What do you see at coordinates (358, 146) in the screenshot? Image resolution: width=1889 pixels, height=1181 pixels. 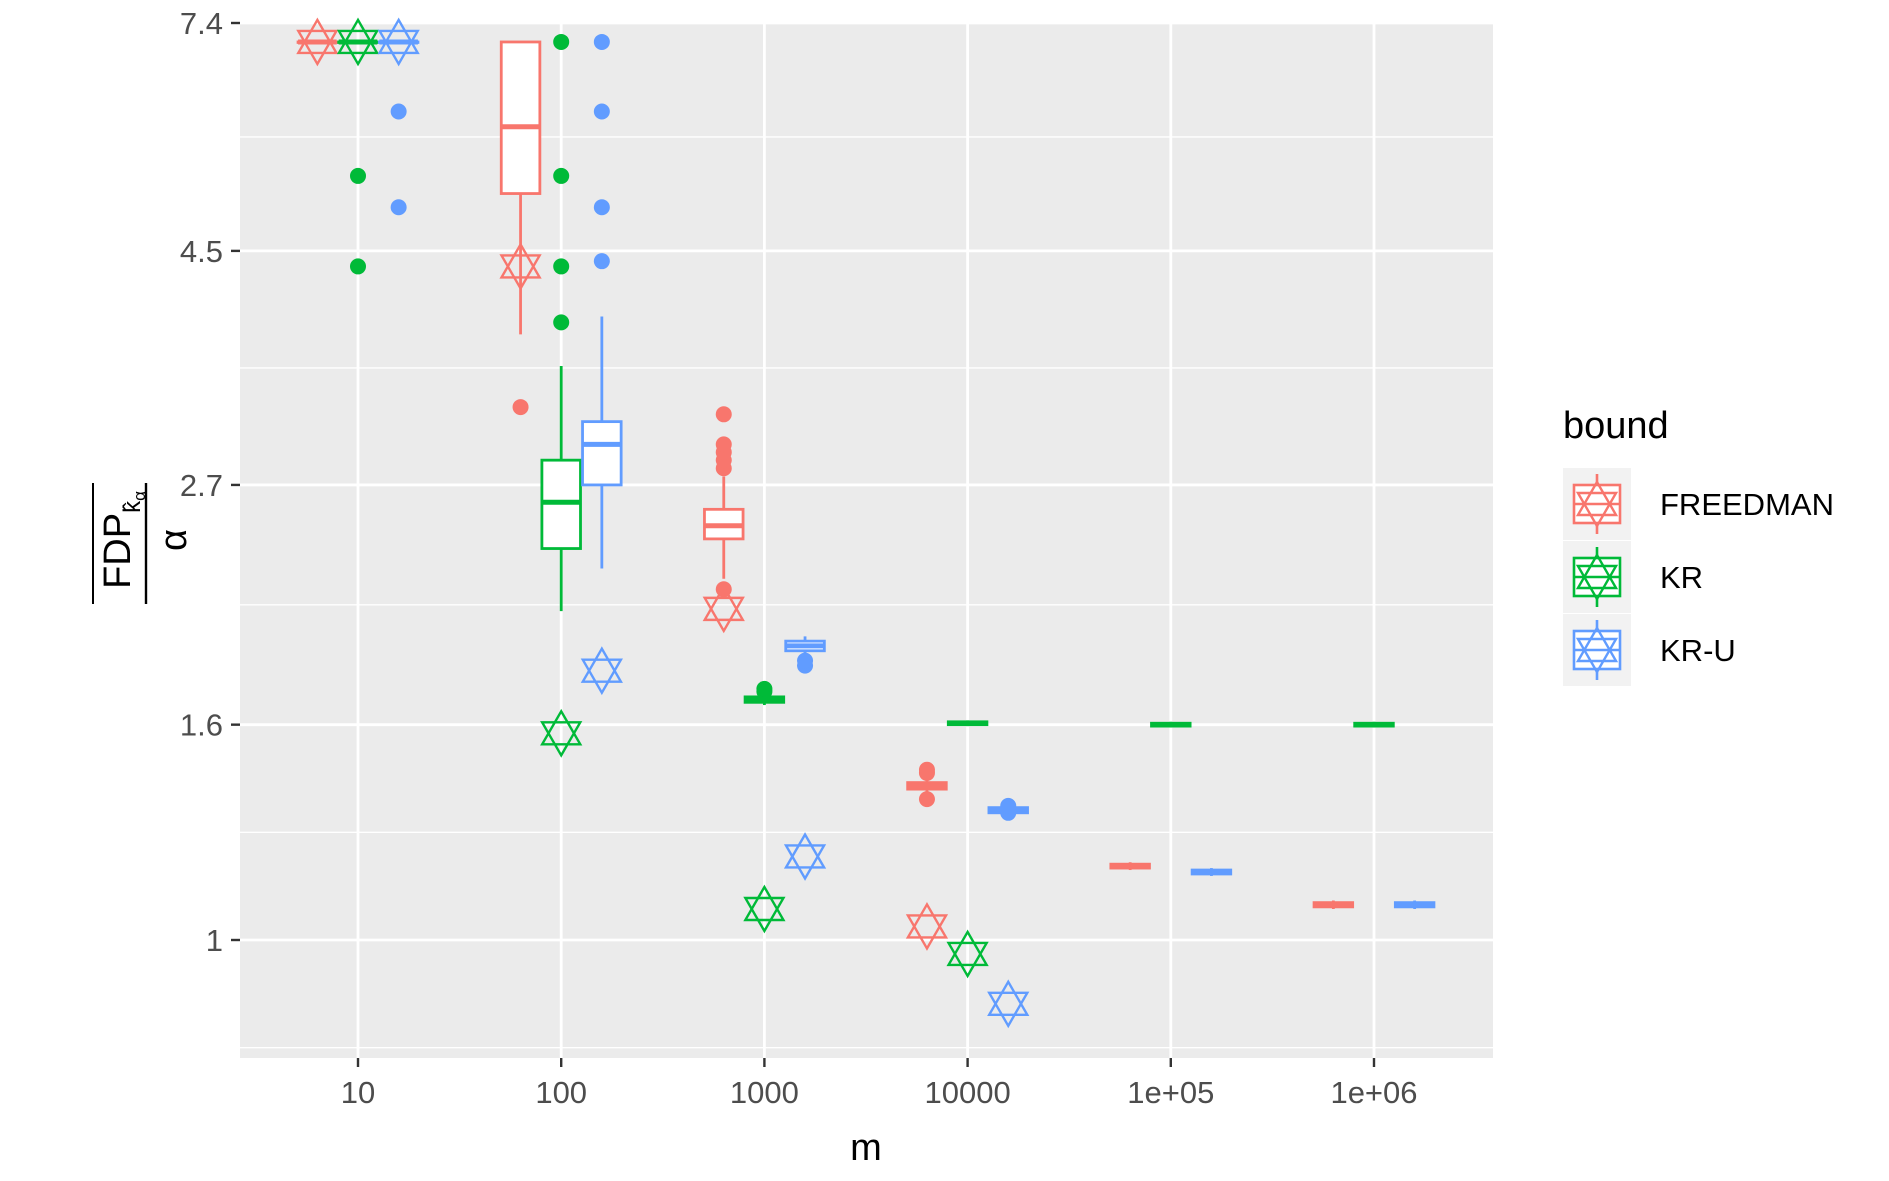 I see `boxplot-kr-m10` at bounding box center [358, 146].